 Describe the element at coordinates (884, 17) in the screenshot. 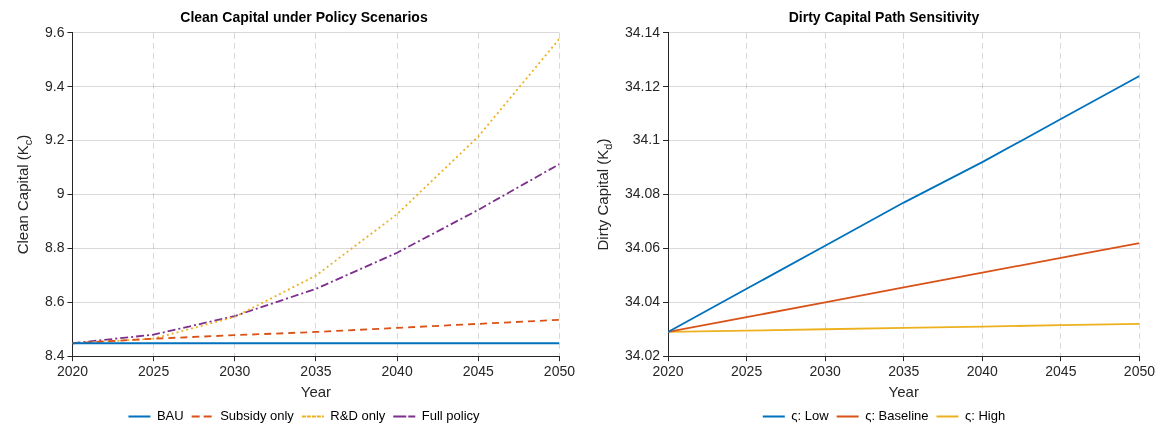

I see `chart-title: Dirty Capital Path Sensitivity` at that location.